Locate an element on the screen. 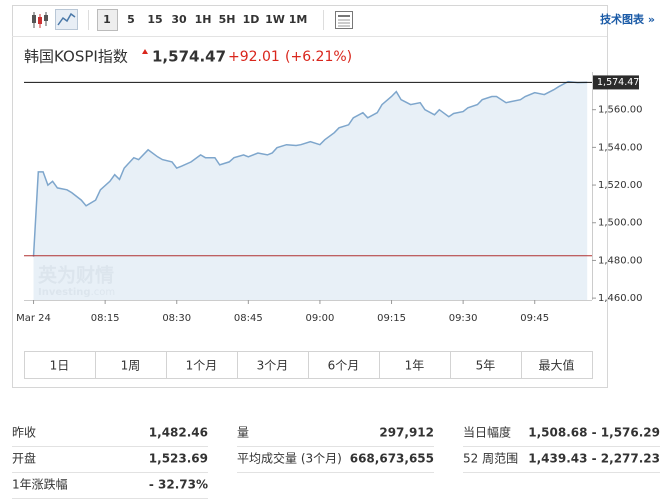  stat-value: - 32.73% is located at coordinates (178, 485).